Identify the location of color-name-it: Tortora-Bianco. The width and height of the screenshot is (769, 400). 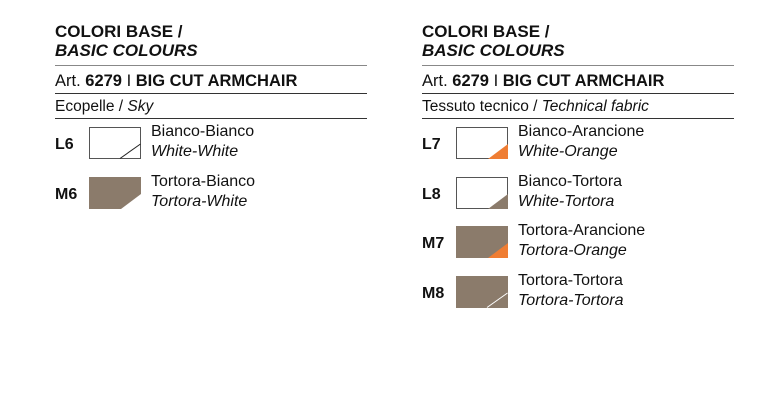
(203, 181).